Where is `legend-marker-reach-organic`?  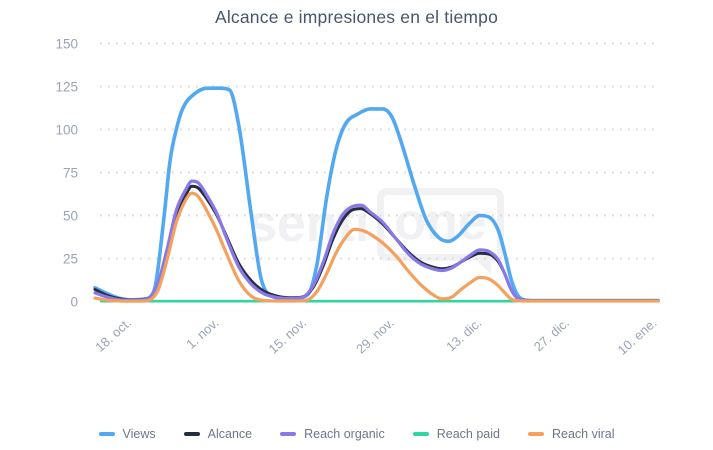 legend-marker-reach-organic is located at coordinates (288, 434).